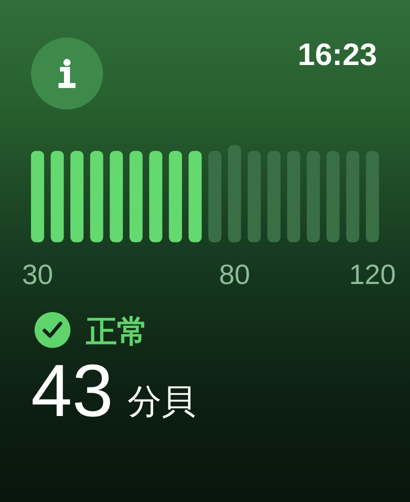 The width and height of the screenshot is (410, 502). Describe the element at coordinates (161, 402) in the screenshot. I see `annotation: 分貝` at that location.